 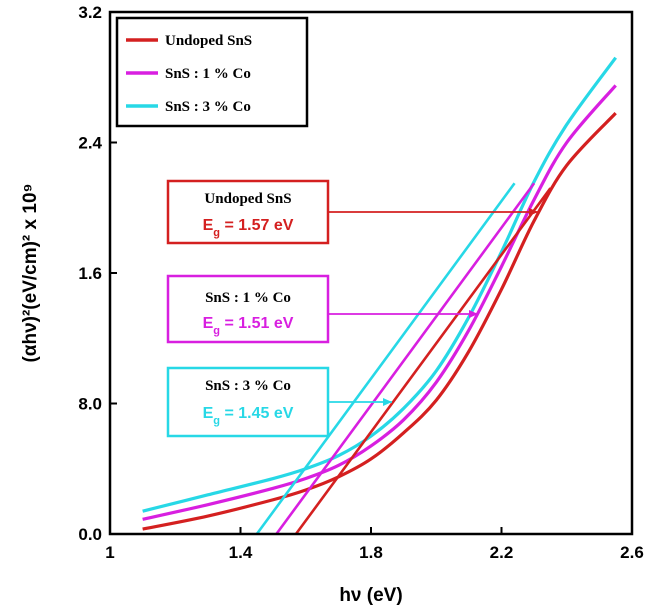 I want to click on y-tick-label: 2.4, so click(x=90, y=143).